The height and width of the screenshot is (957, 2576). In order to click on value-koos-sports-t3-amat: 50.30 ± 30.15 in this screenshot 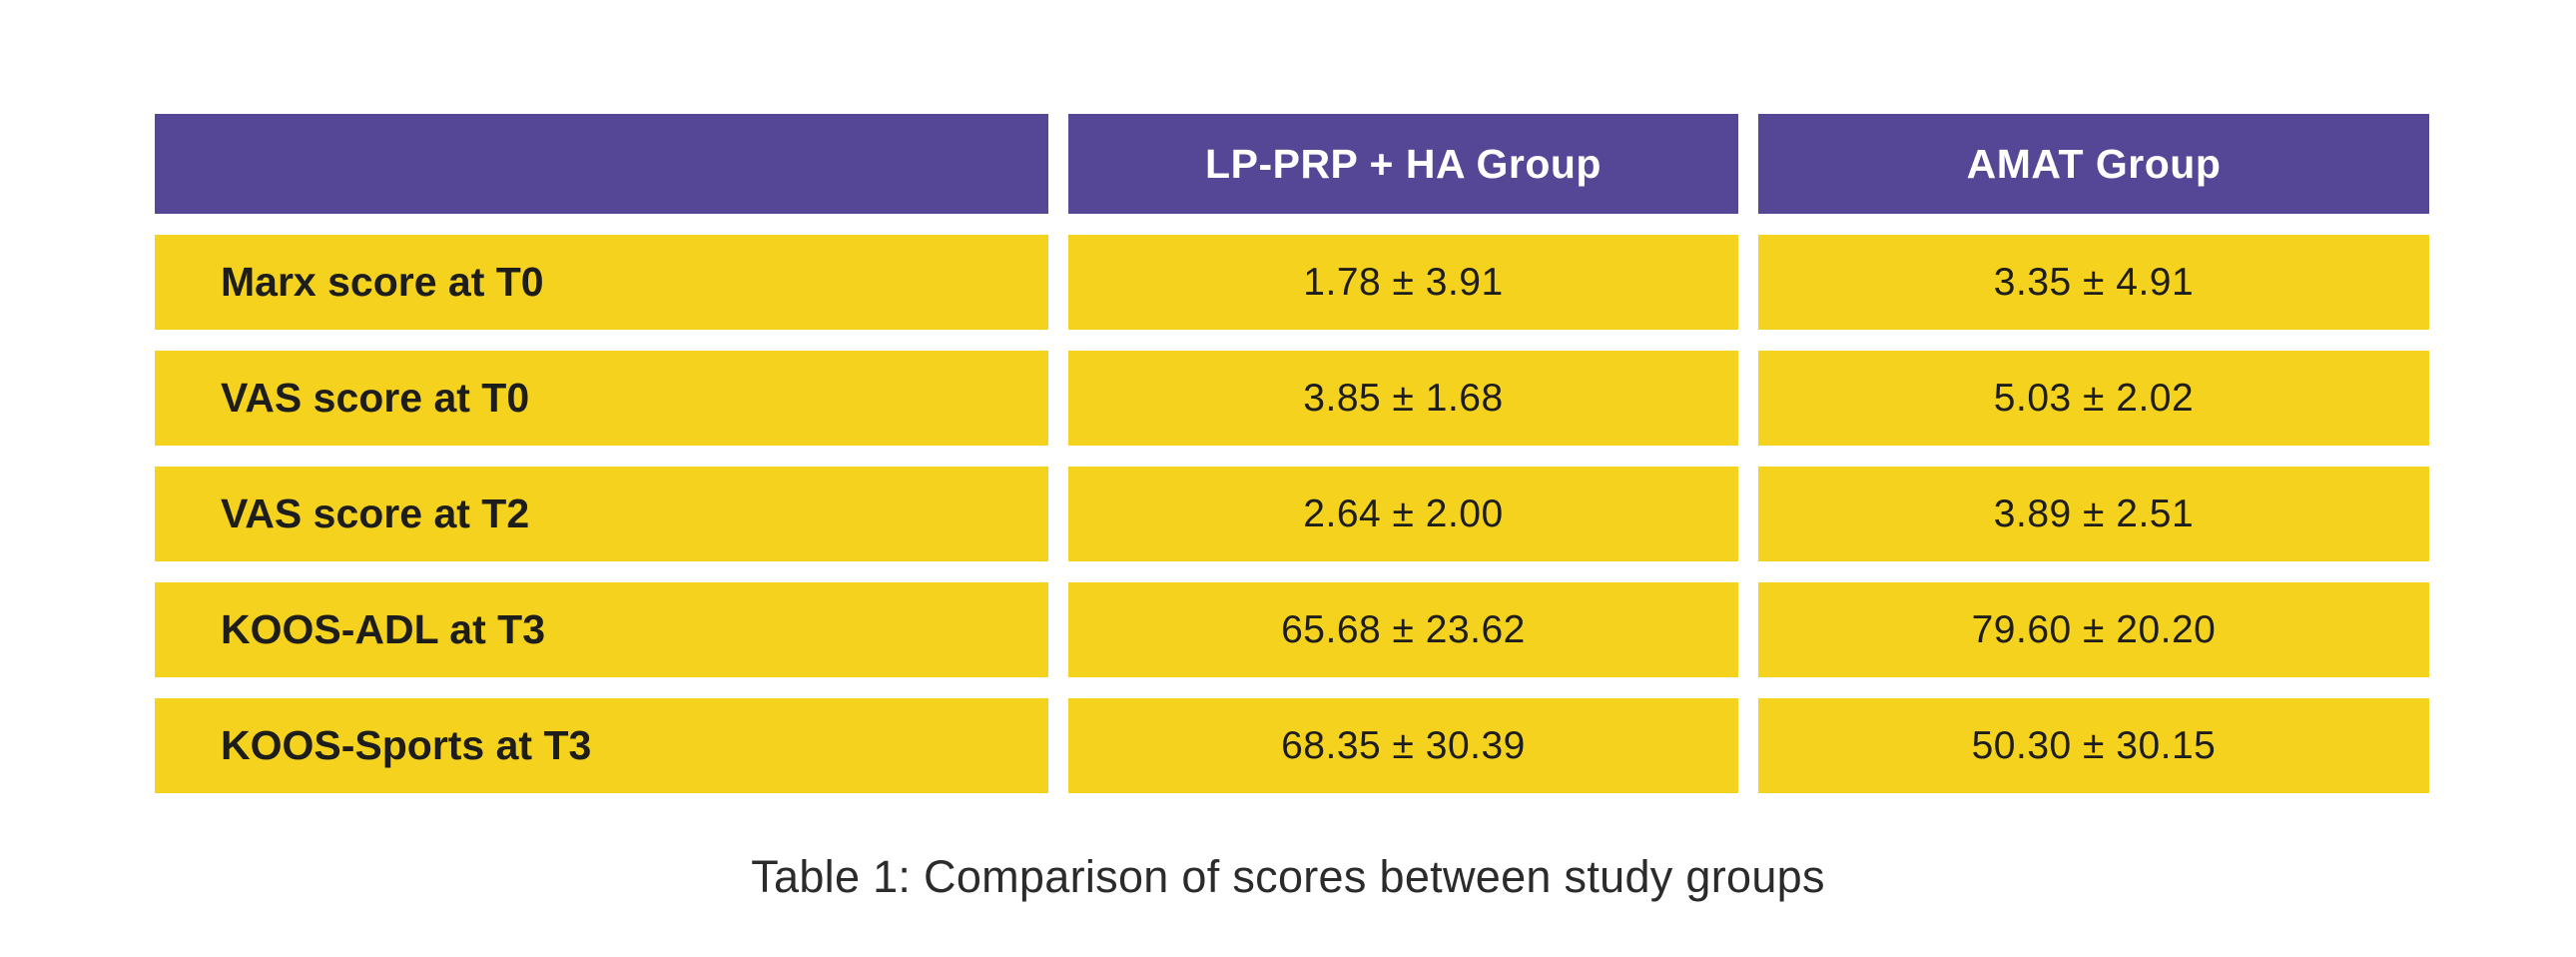, I will do `click(2093, 745)`.